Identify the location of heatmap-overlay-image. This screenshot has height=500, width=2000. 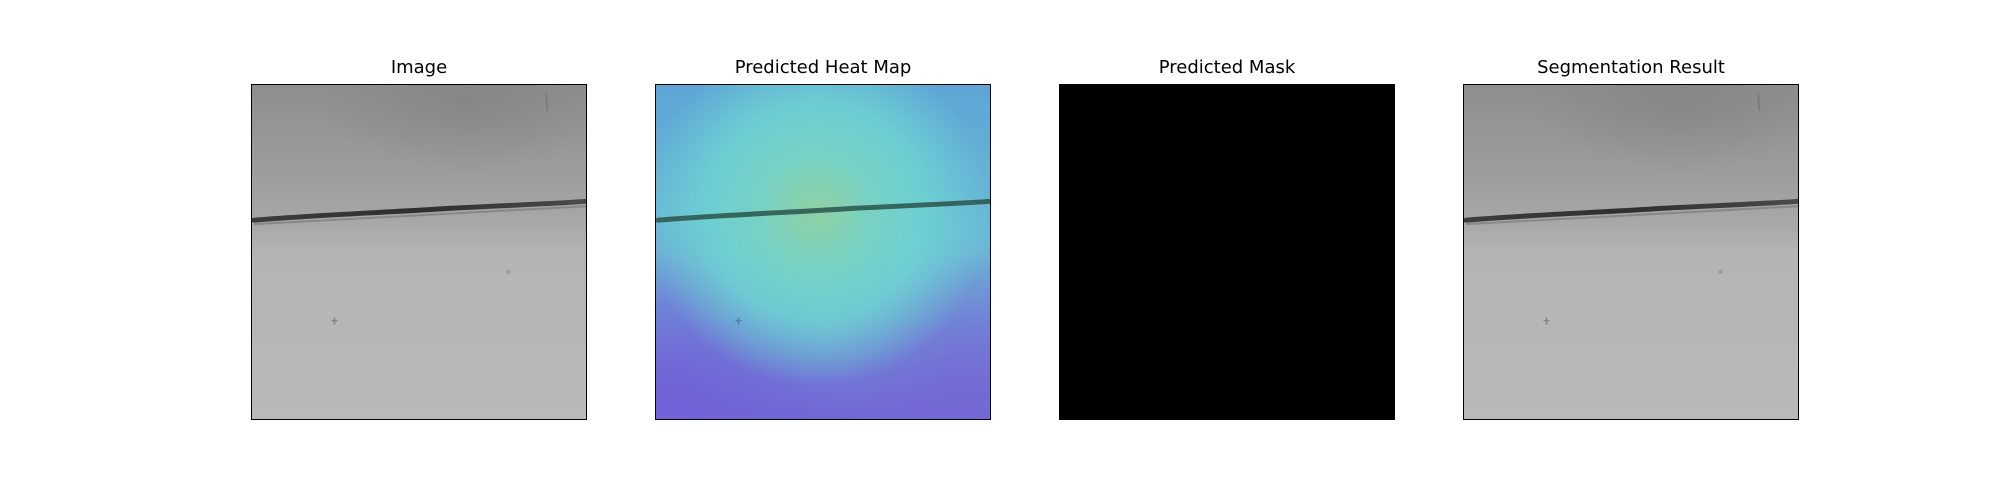
(823, 252).